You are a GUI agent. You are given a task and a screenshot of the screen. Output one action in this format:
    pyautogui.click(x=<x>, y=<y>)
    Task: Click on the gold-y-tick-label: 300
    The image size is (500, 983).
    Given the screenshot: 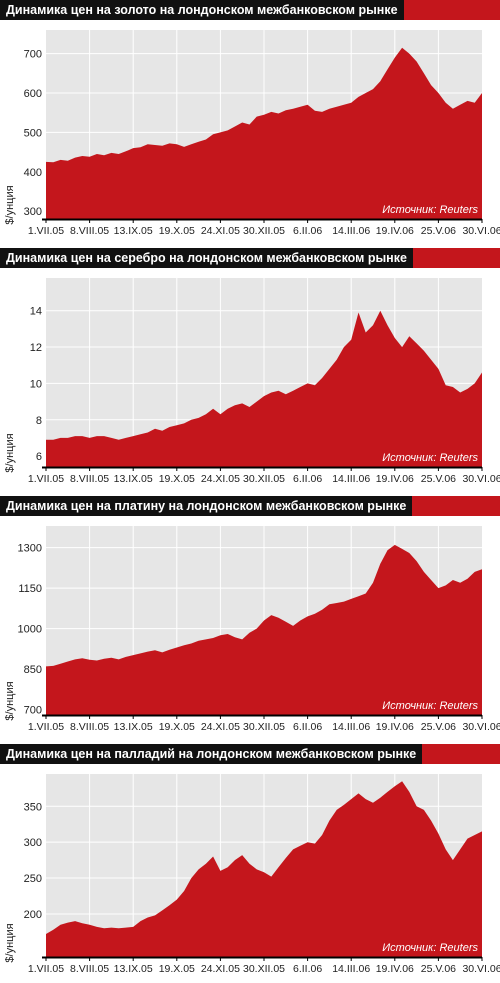 What is the action you would take?
    pyautogui.click(x=33, y=212)
    